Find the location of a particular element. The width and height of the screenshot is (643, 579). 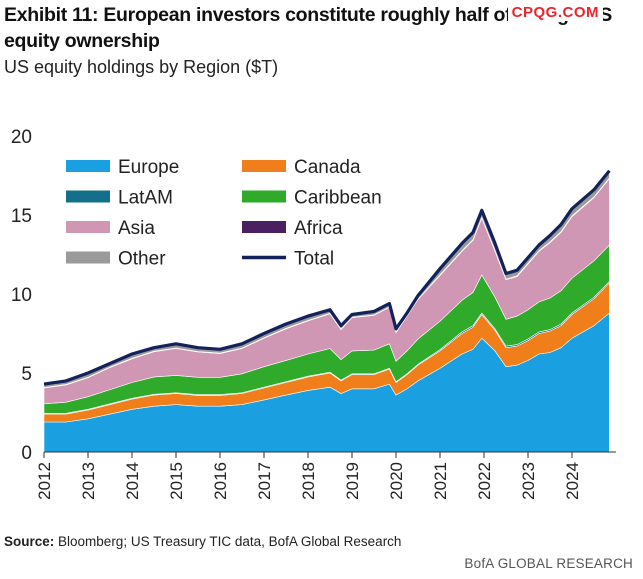

legend-swatch-canada is located at coordinates (264, 166).